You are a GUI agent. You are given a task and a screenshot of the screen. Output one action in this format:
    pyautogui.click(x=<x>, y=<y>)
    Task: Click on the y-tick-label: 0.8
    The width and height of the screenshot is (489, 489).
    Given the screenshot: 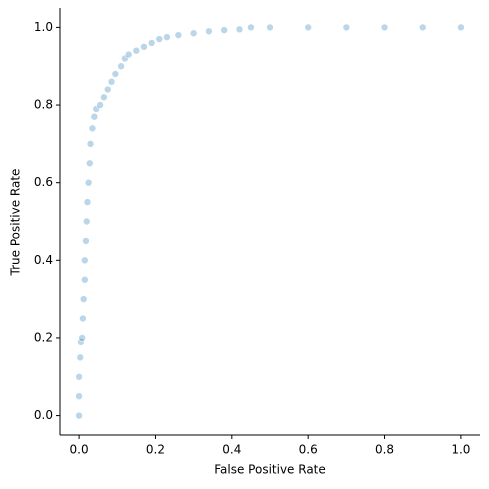 What is the action you would take?
    pyautogui.click(x=43, y=105)
    